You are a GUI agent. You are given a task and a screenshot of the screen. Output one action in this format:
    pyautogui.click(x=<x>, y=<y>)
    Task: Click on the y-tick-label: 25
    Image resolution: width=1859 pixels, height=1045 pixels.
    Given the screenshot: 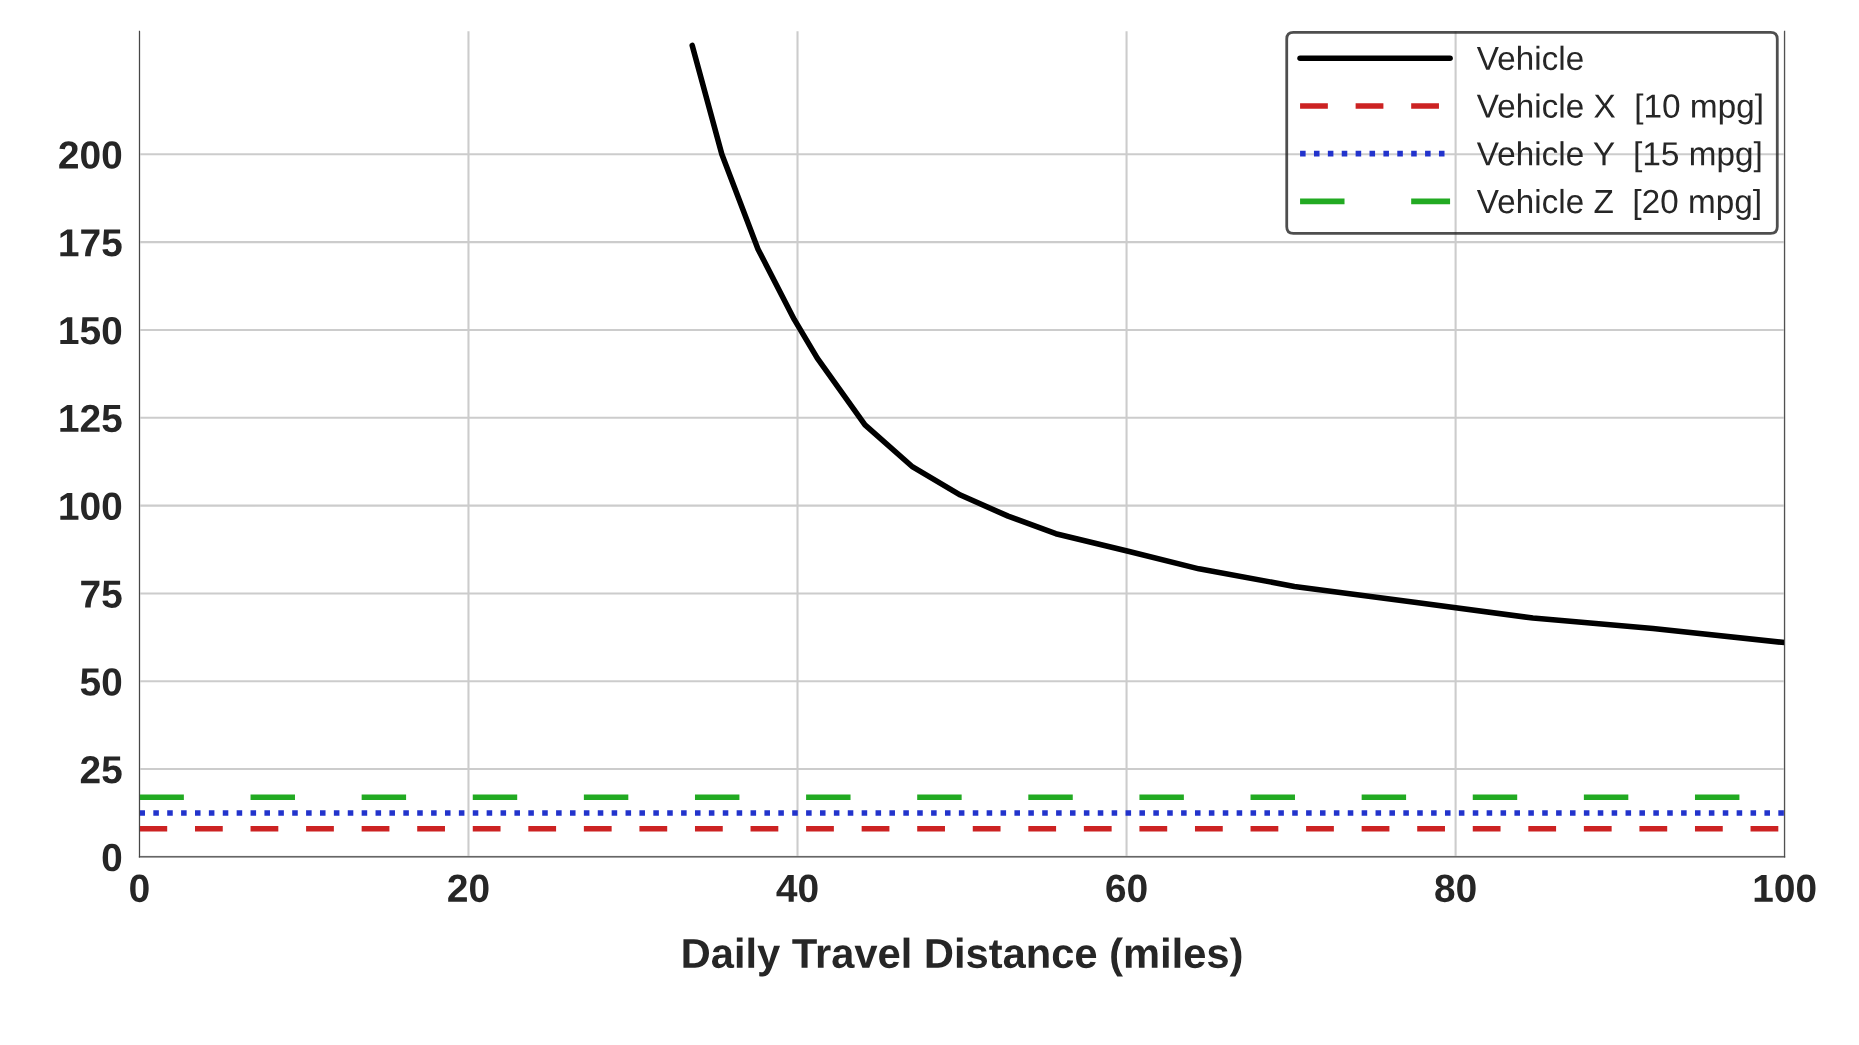 What is the action you would take?
    pyautogui.click(x=101, y=770)
    